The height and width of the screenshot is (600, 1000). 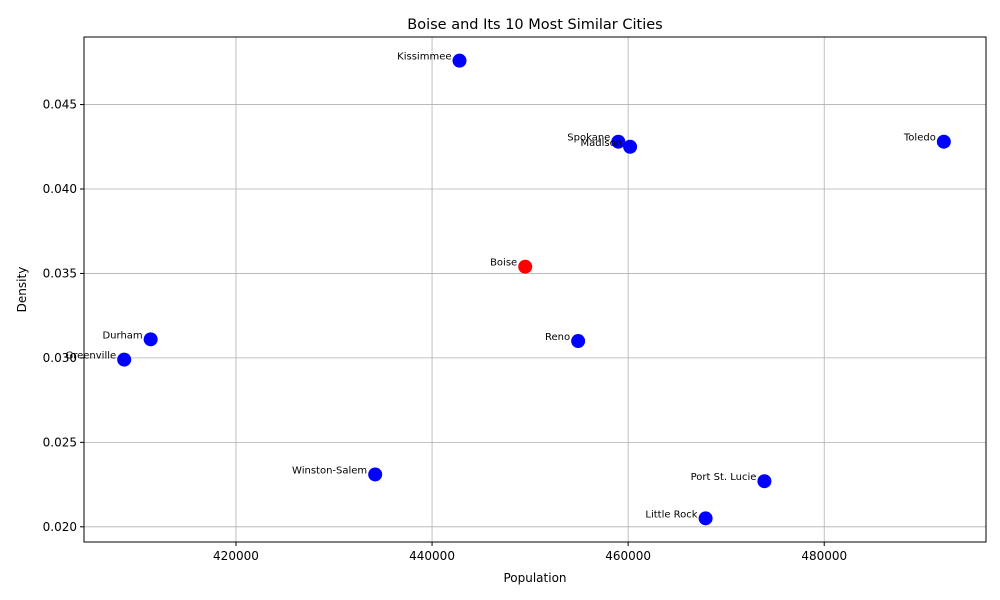 I want to click on y-tick-label: 0.040, so click(x=60, y=189).